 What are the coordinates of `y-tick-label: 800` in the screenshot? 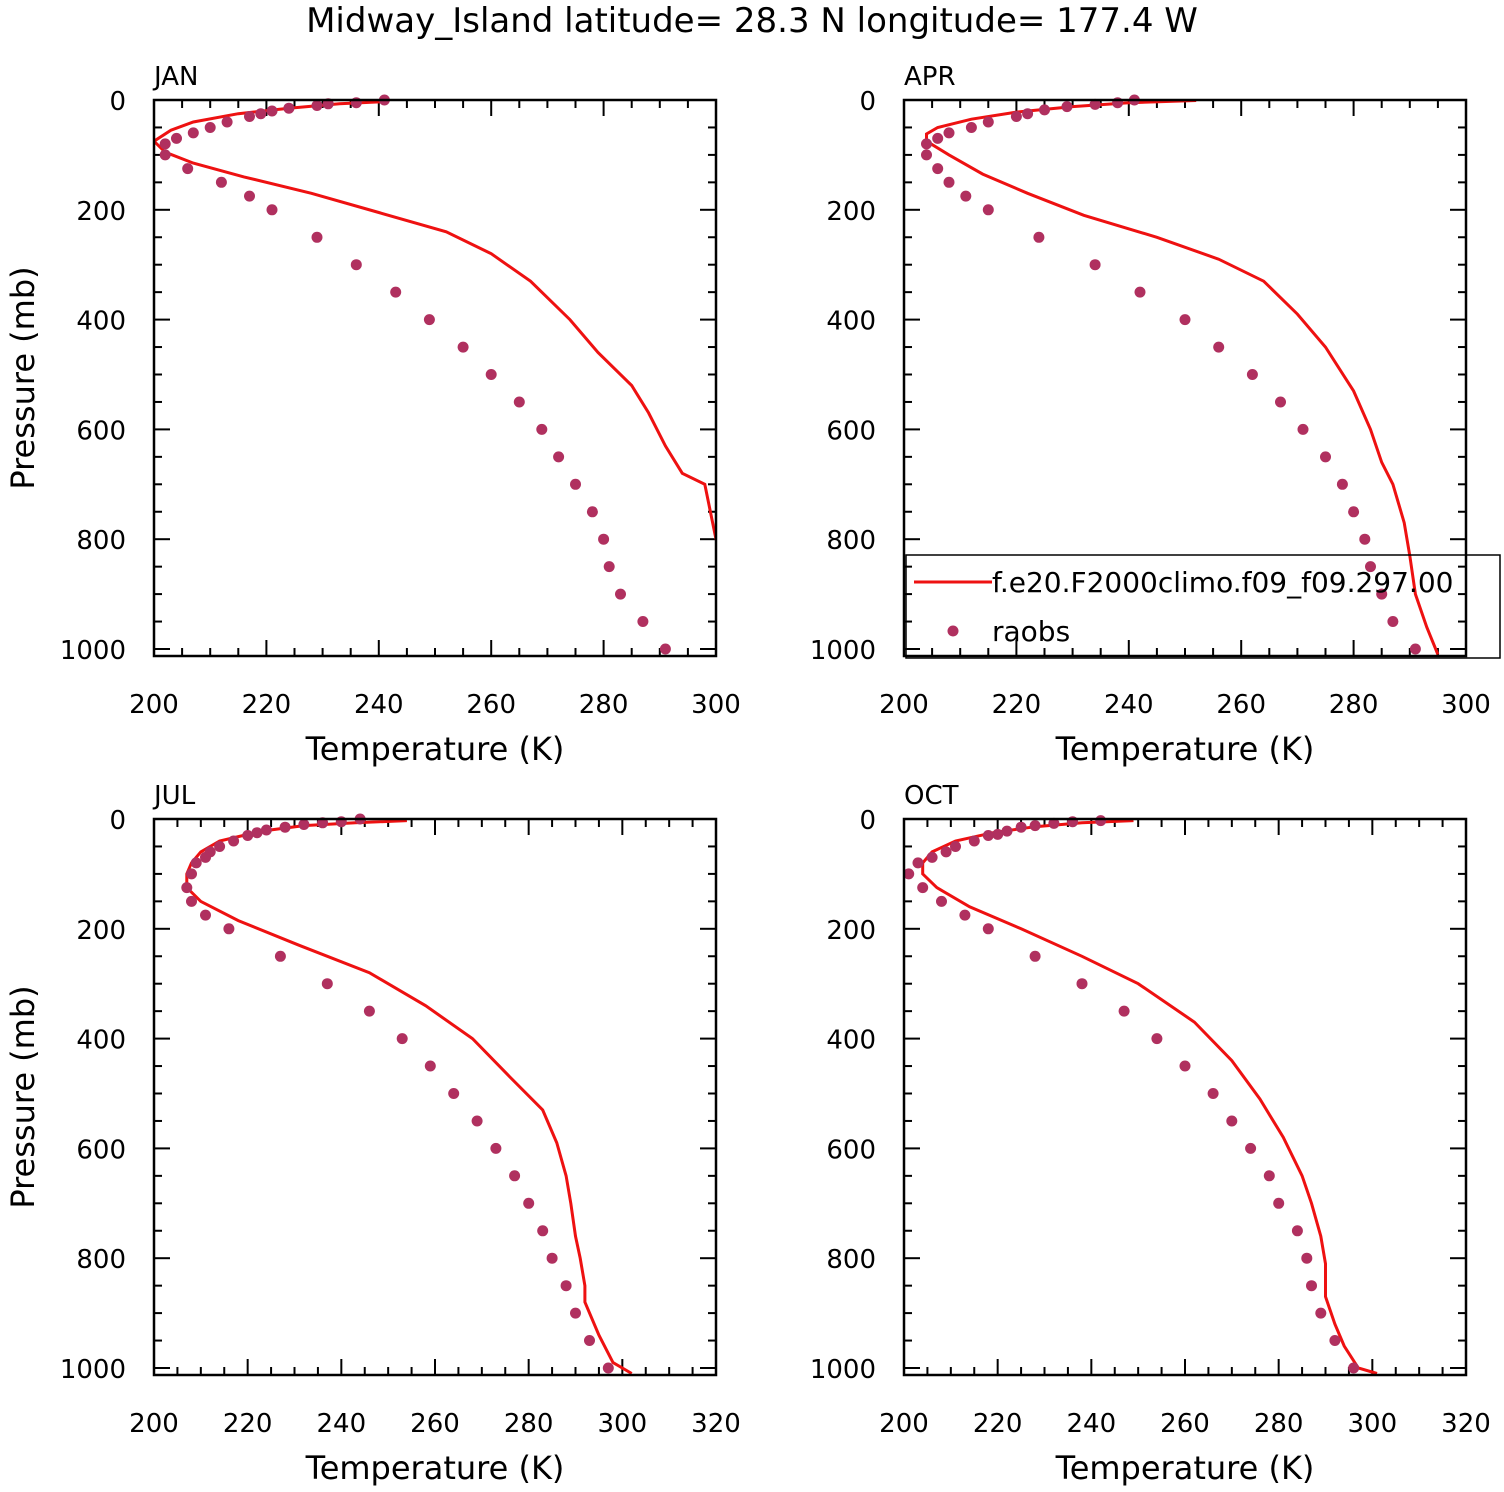 It's located at (851, 1260).